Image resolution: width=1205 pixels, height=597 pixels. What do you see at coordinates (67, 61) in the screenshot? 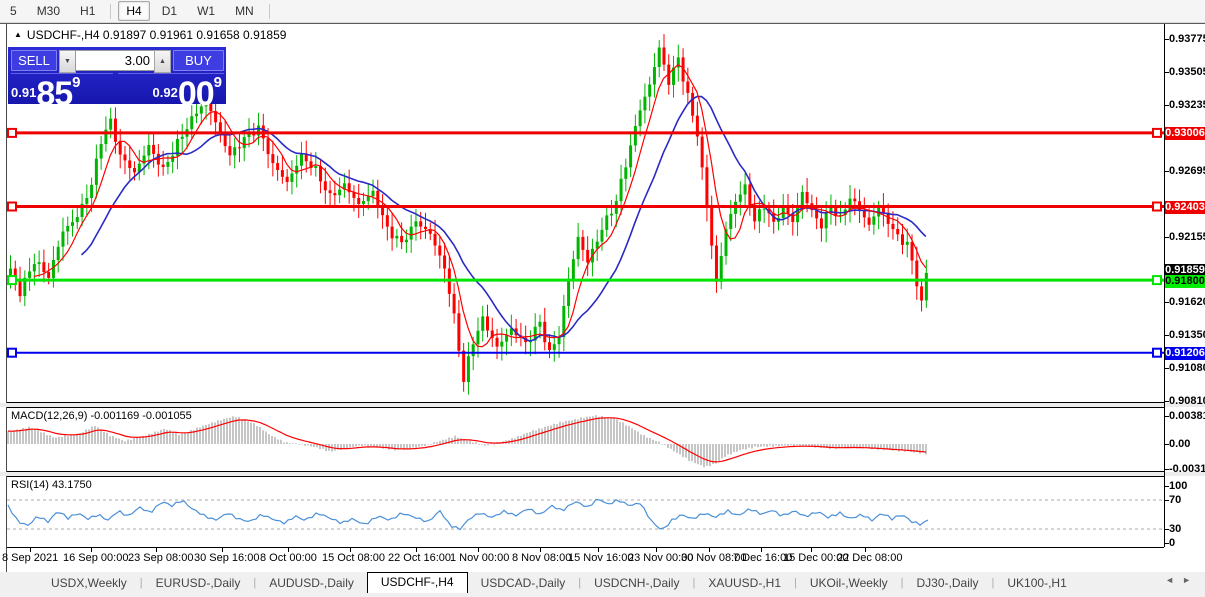
I see `volume-decrease-button: ▼` at bounding box center [67, 61].